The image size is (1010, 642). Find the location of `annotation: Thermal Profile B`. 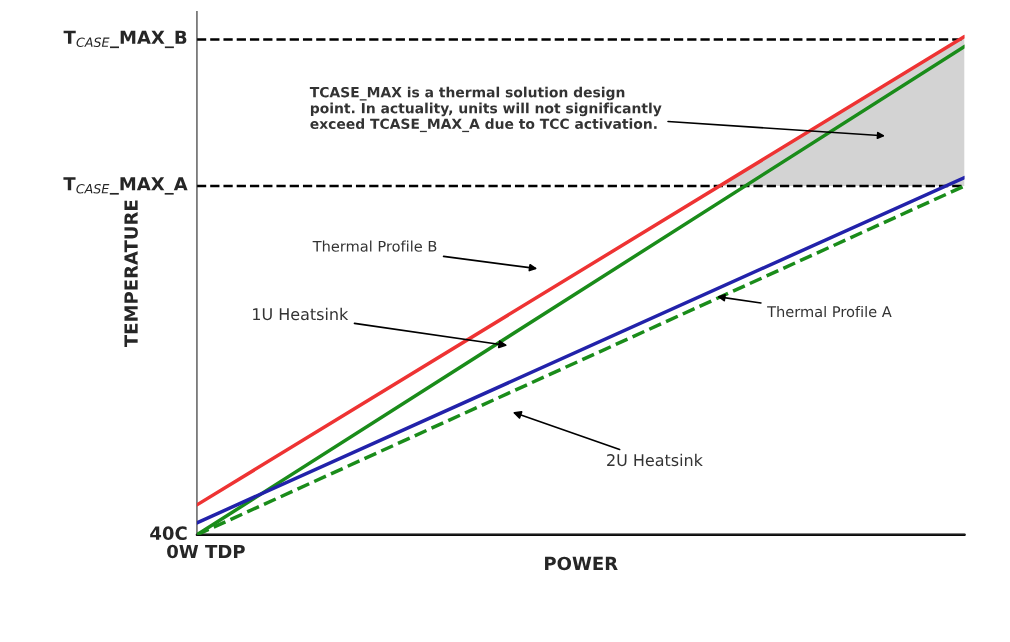

annotation: Thermal Profile B is located at coordinates (374, 246).